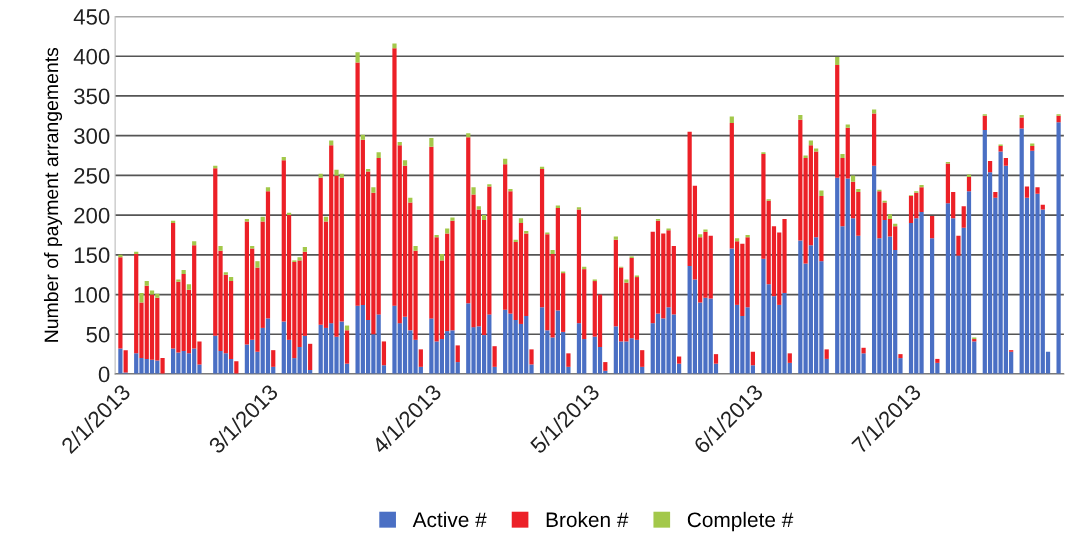  Describe the element at coordinates (92, 136) in the screenshot. I see `y-tick-label: 300` at that location.